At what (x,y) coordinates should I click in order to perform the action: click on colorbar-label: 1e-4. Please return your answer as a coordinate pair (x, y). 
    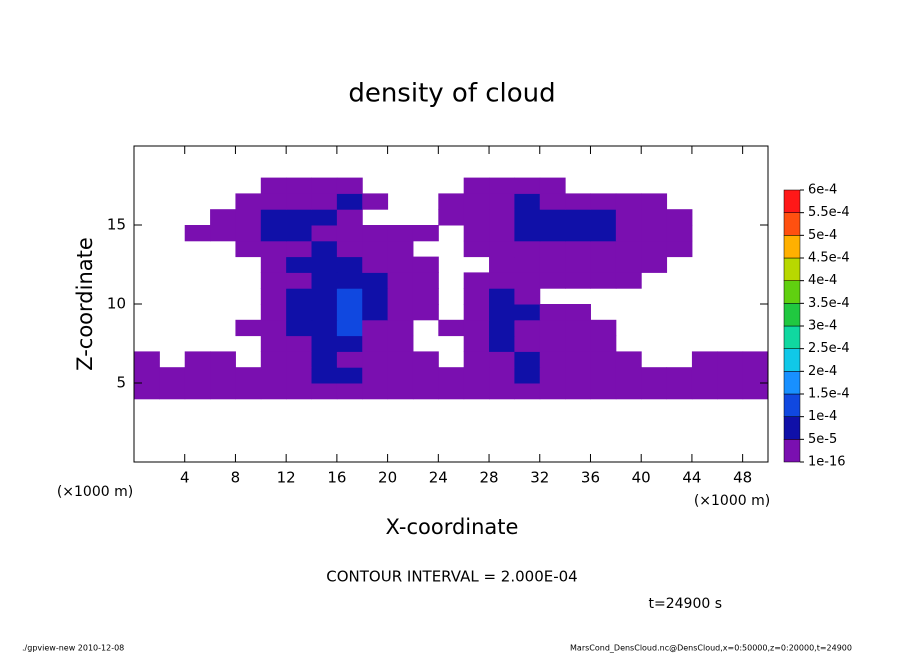
    Looking at the image, I should click on (822, 416).